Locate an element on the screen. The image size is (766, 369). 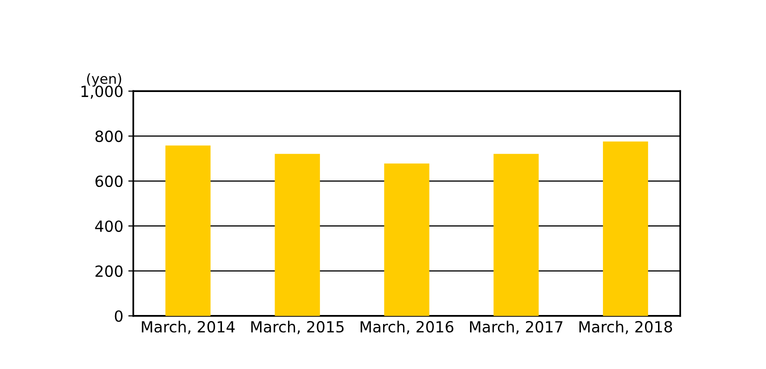
y-axis-title: (yen) is located at coordinates (104, 80).